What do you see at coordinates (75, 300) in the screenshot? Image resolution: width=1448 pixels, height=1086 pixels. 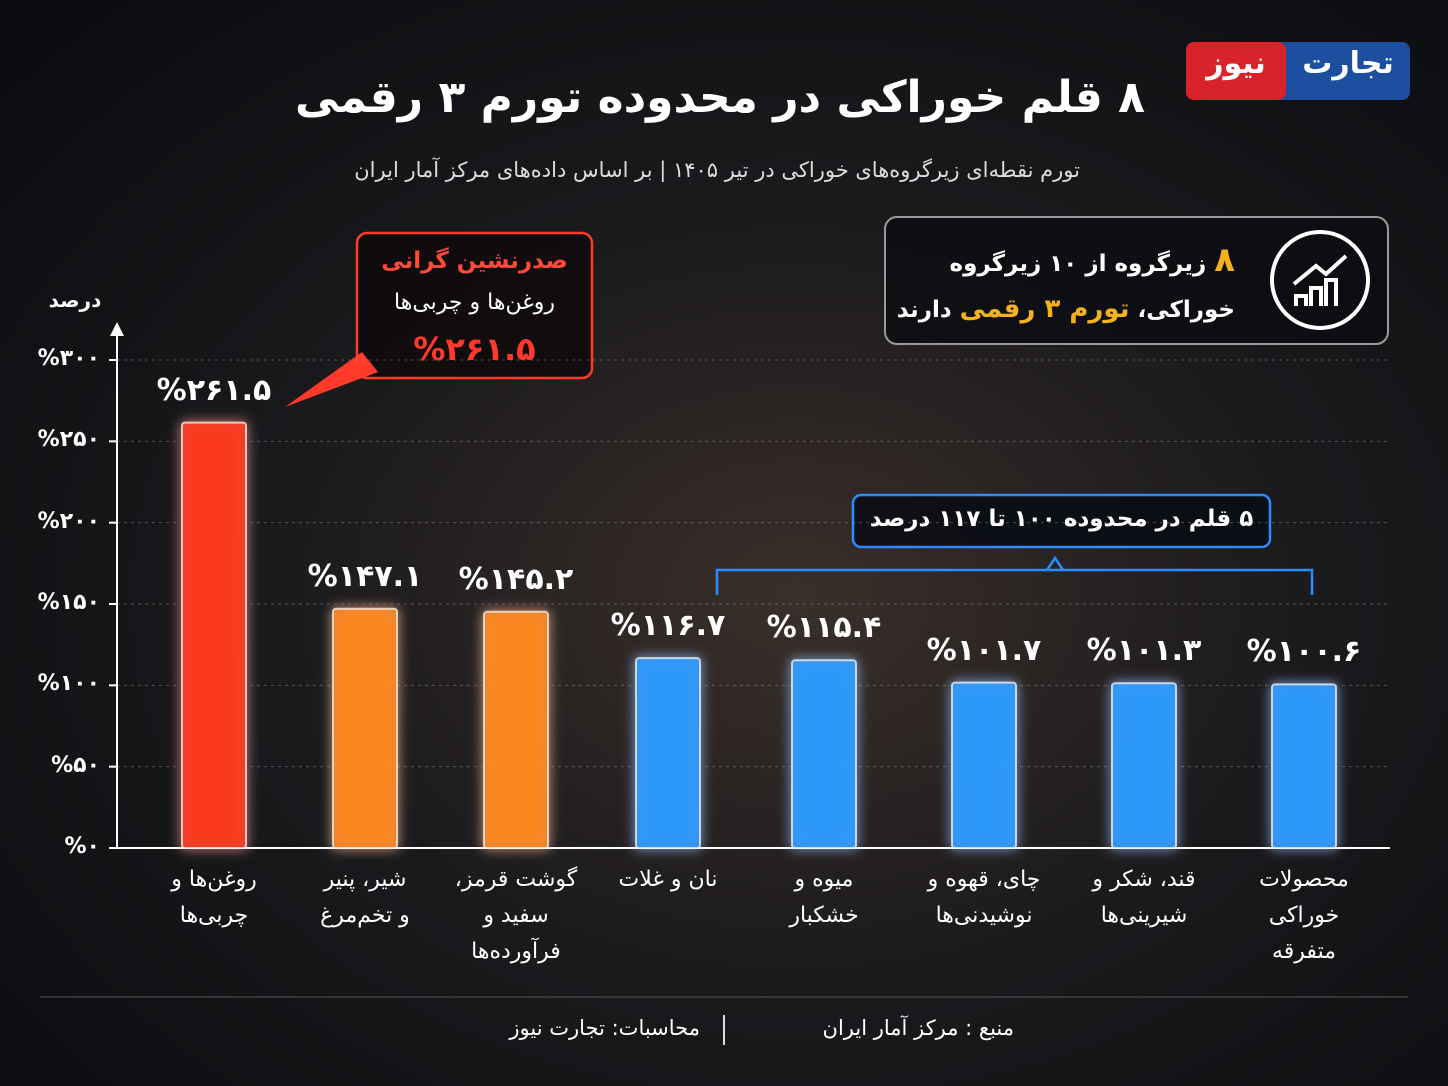 I see `y-axis-label: درصد` at bounding box center [75, 300].